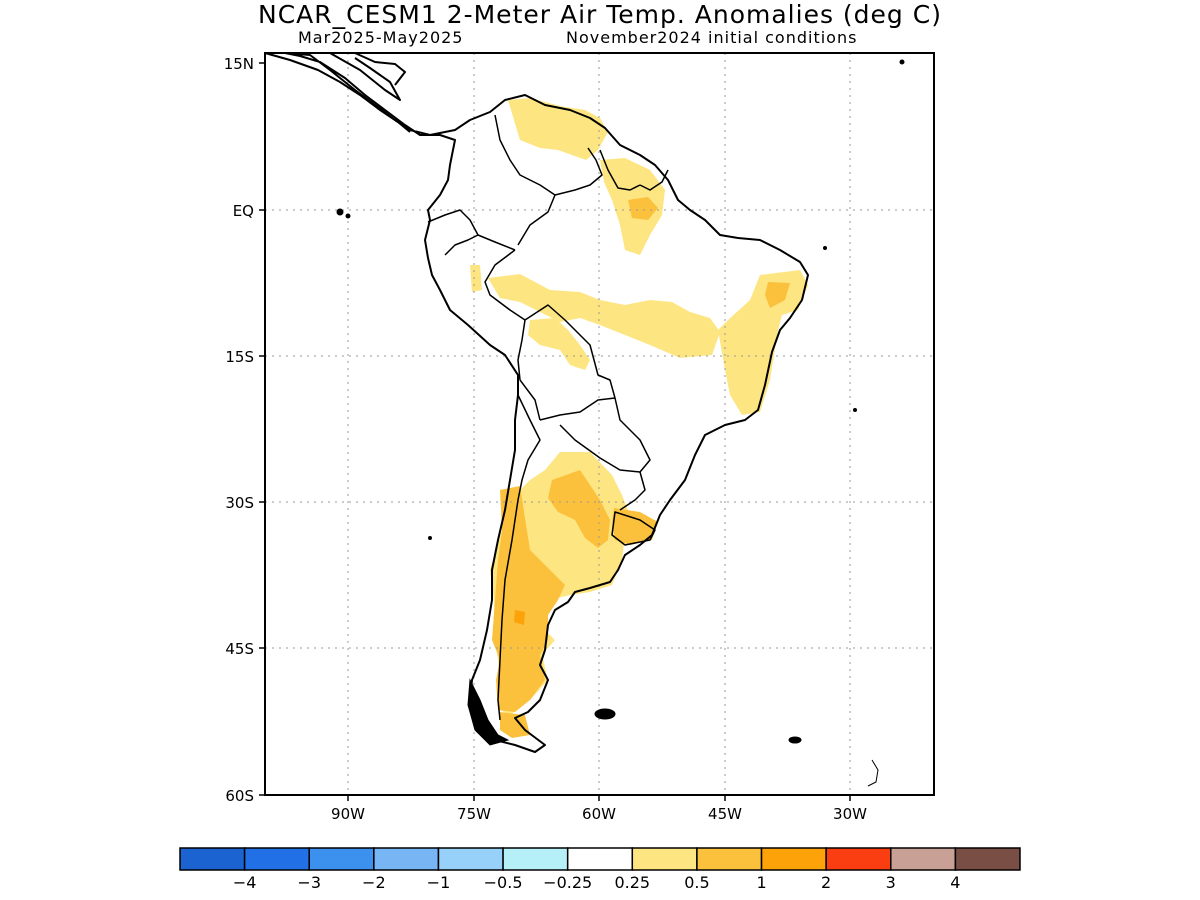 The image size is (1200, 900). I want to click on colorbar-label-4: −0.5, so click(503, 882).